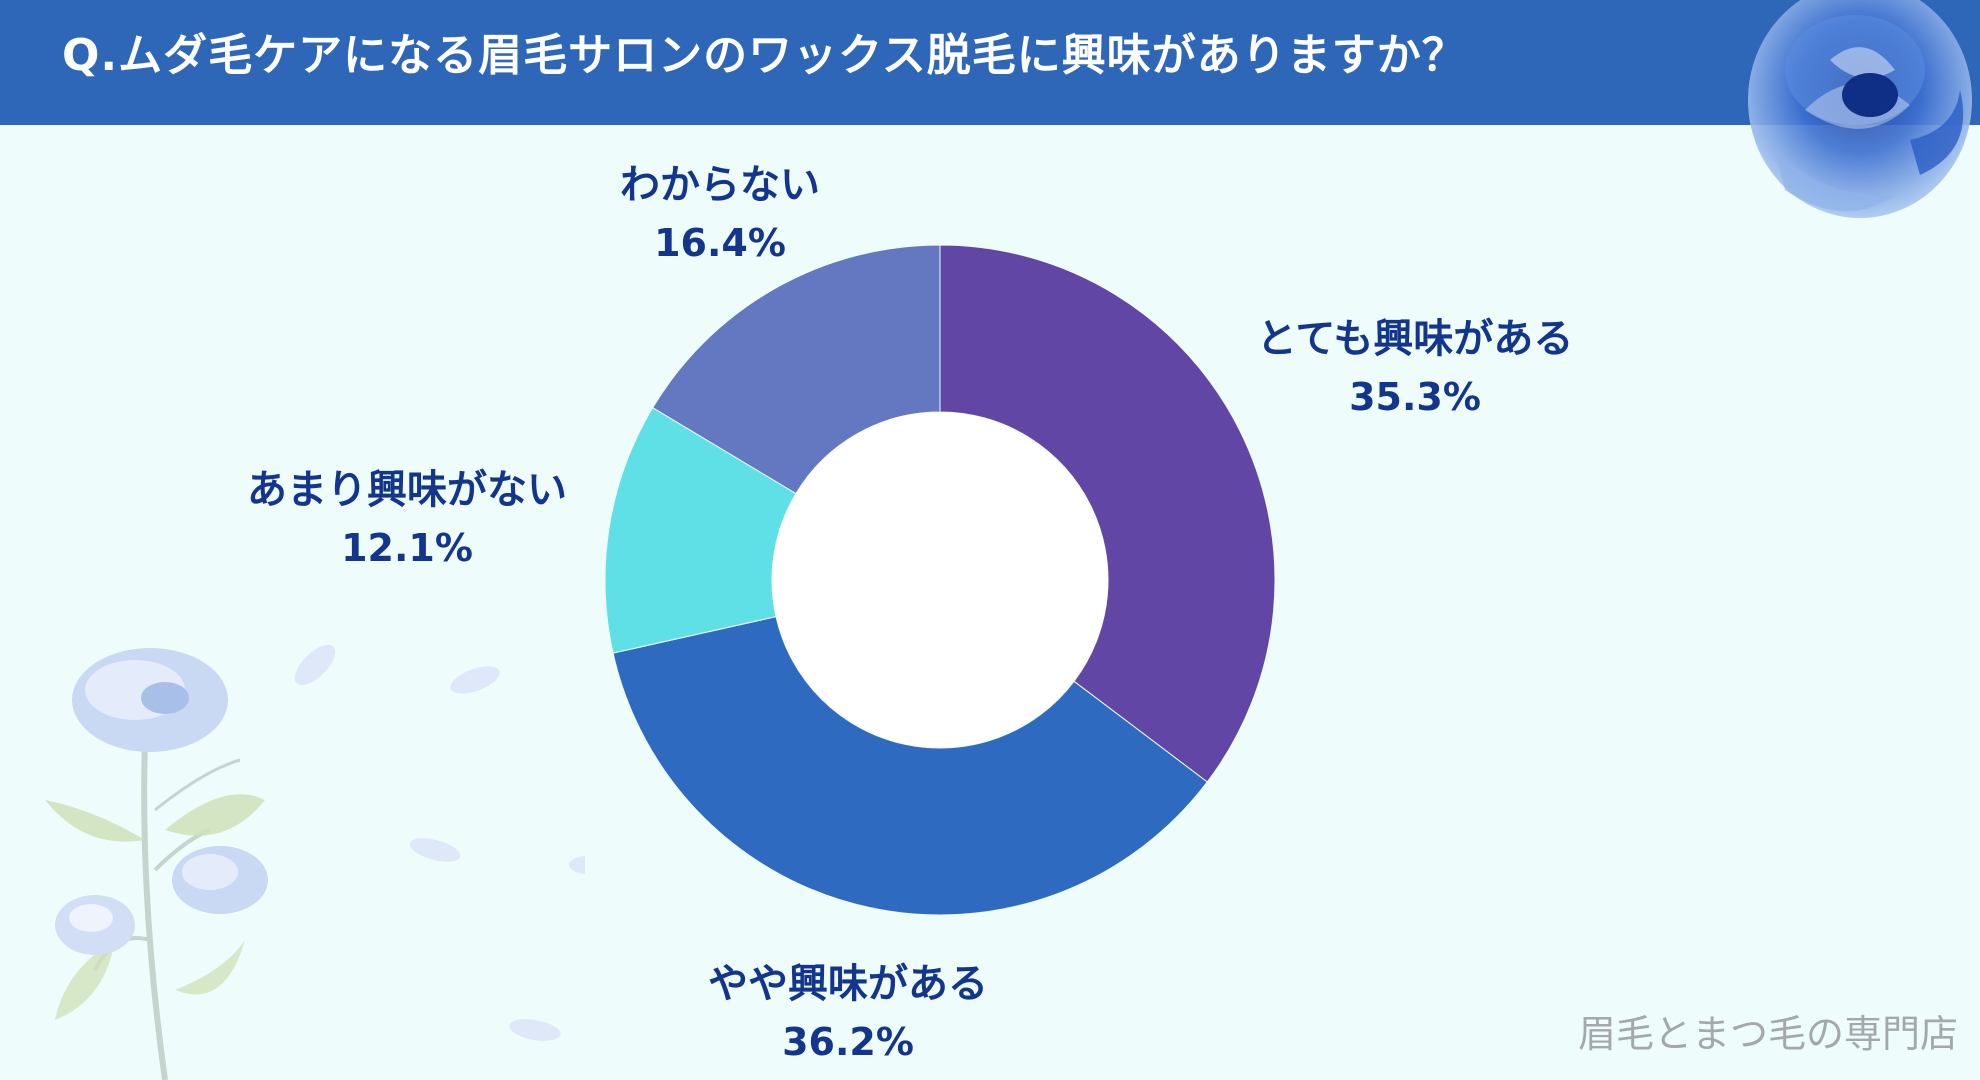 This screenshot has width=1980, height=1080. What do you see at coordinates (940, 580) in the screenshot?
I see `donut-hole` at bounding box center [940, 580].